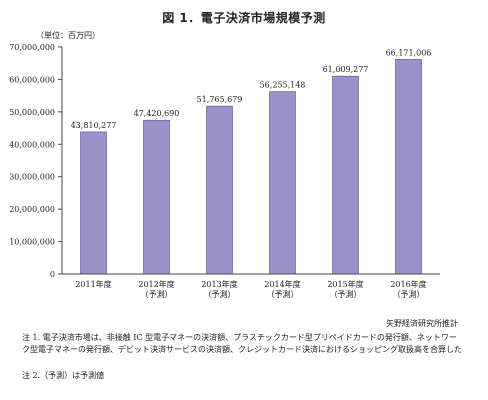 This screenshot has width=488, height=400. What do you see at coordinates (282, 284) in the screenshot?
I see `x-tick-label: 2014年度` at bounding box center [282, 284].